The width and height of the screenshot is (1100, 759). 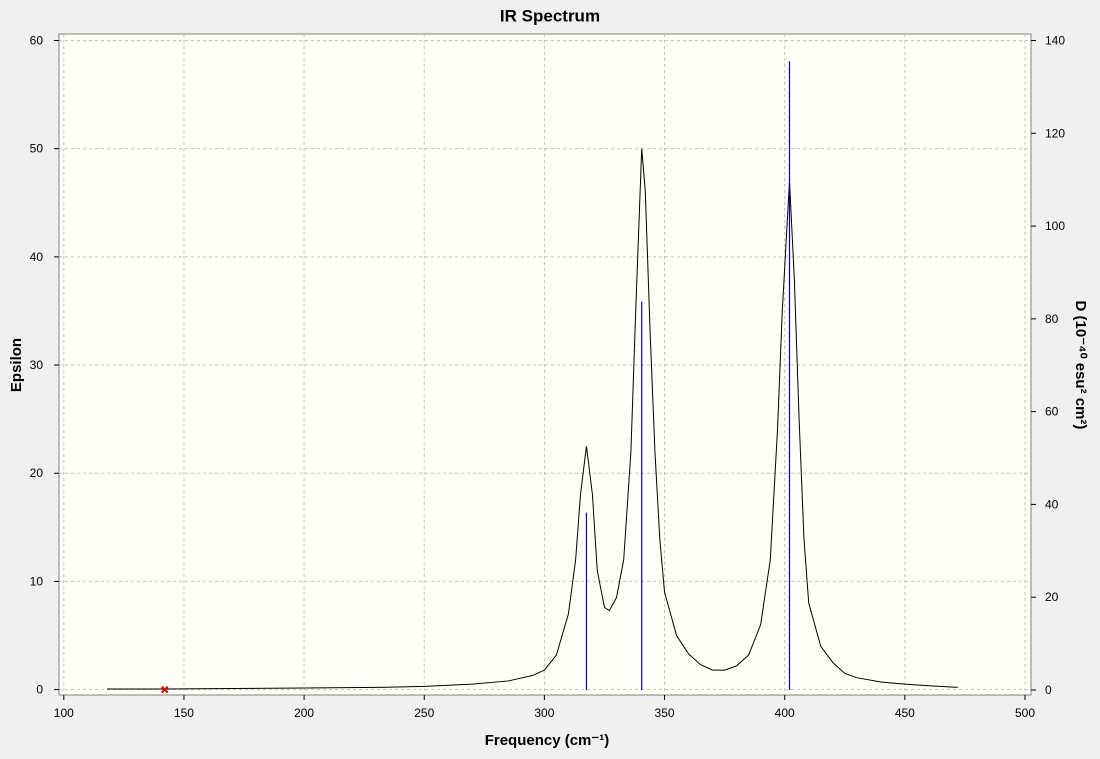 What do you see at coordinates (165, 689) in the screenshot?
I see `marker` at bounding box center [165, 689].